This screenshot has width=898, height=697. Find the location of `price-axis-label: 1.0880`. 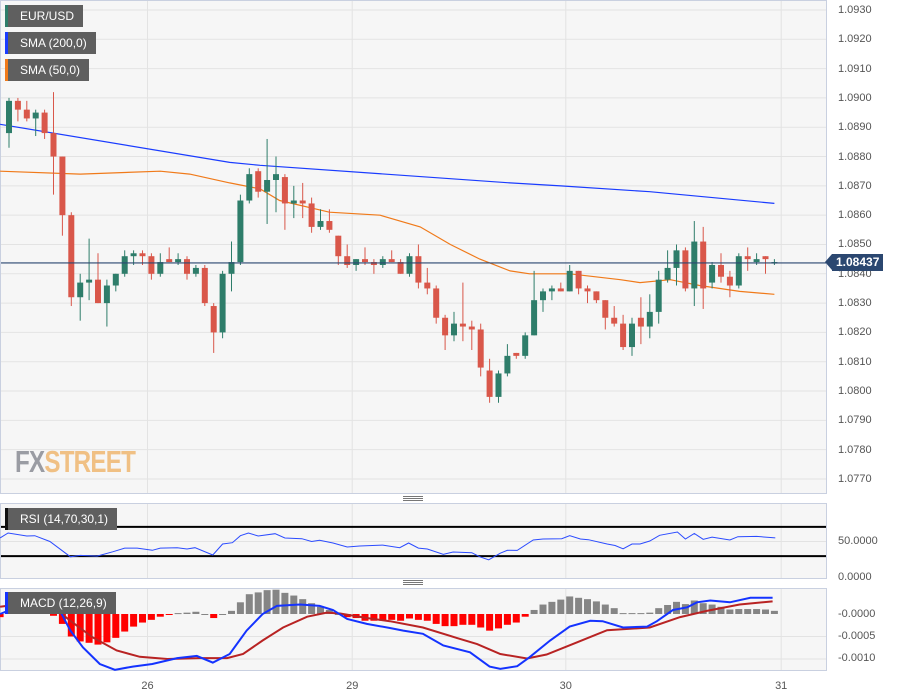

price-axis-label: 1.0880 is located at coordinates (855, 156).